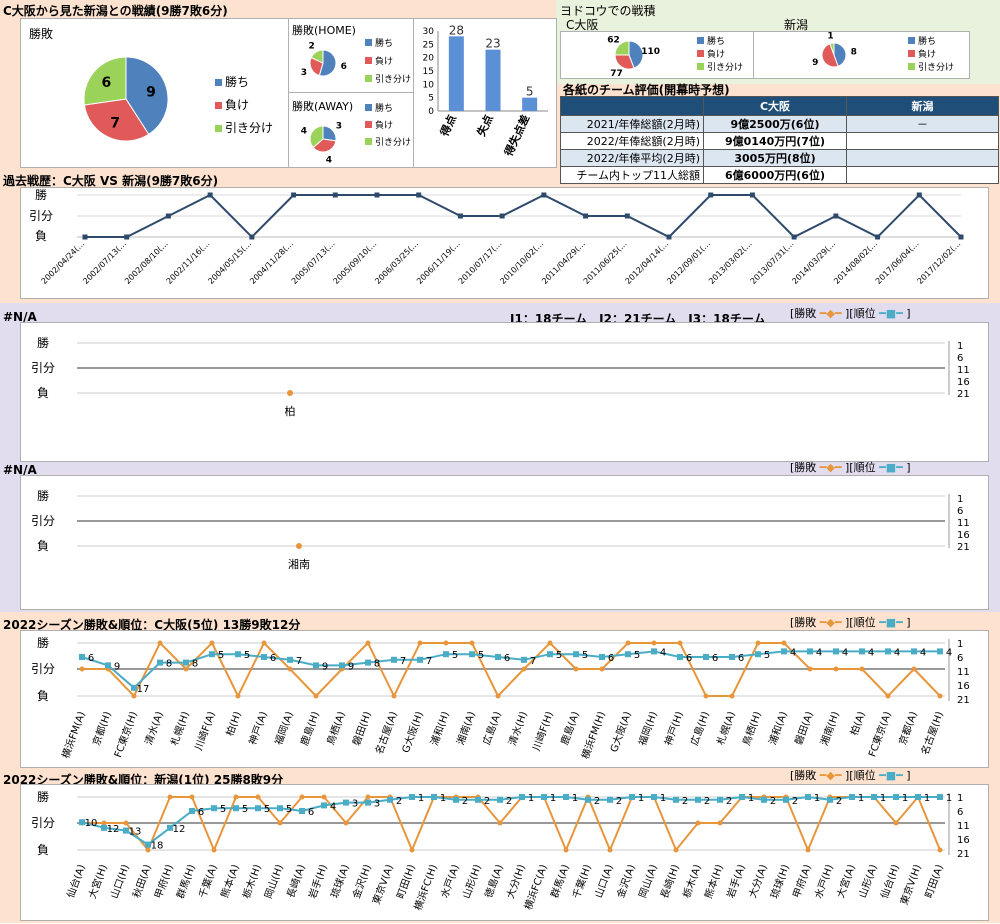 Image resolution: width=1000 pixels, height=924 pixels. What do you see at coordinates (624, 62) in the screenshot?
I see `yodoko-a-pie-slice` at bounding box center [624, 62].